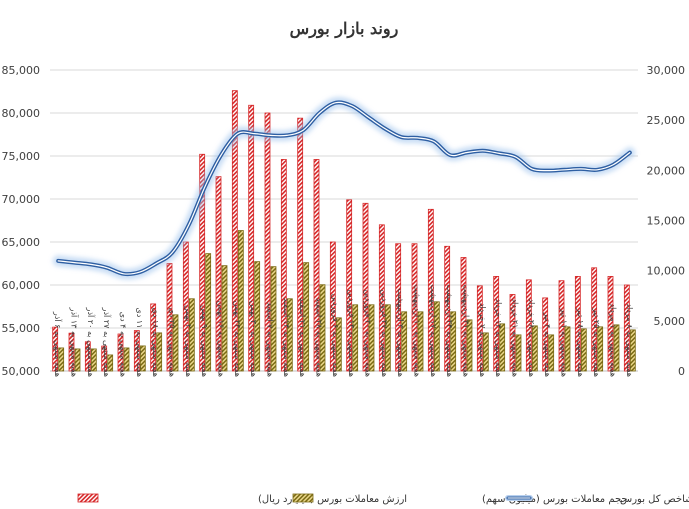  I want to click on x-tick-label: هفته منتهی به ۱۶ بهمن, so click(221, 339).